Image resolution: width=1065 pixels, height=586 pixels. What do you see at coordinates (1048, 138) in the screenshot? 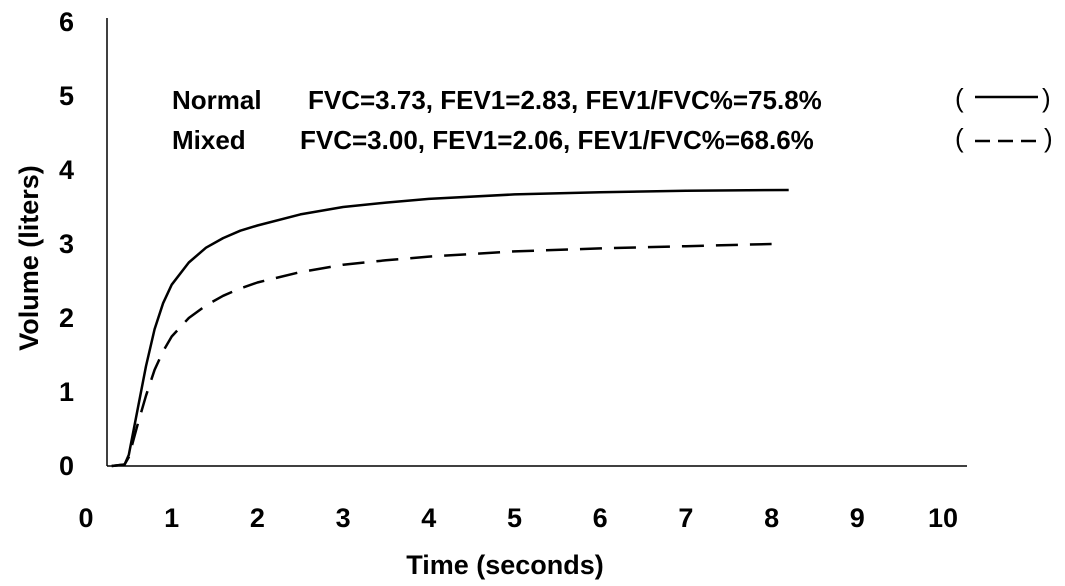
I see `legend-paren-close-mixed: )` at bounding box center [1048, 138].